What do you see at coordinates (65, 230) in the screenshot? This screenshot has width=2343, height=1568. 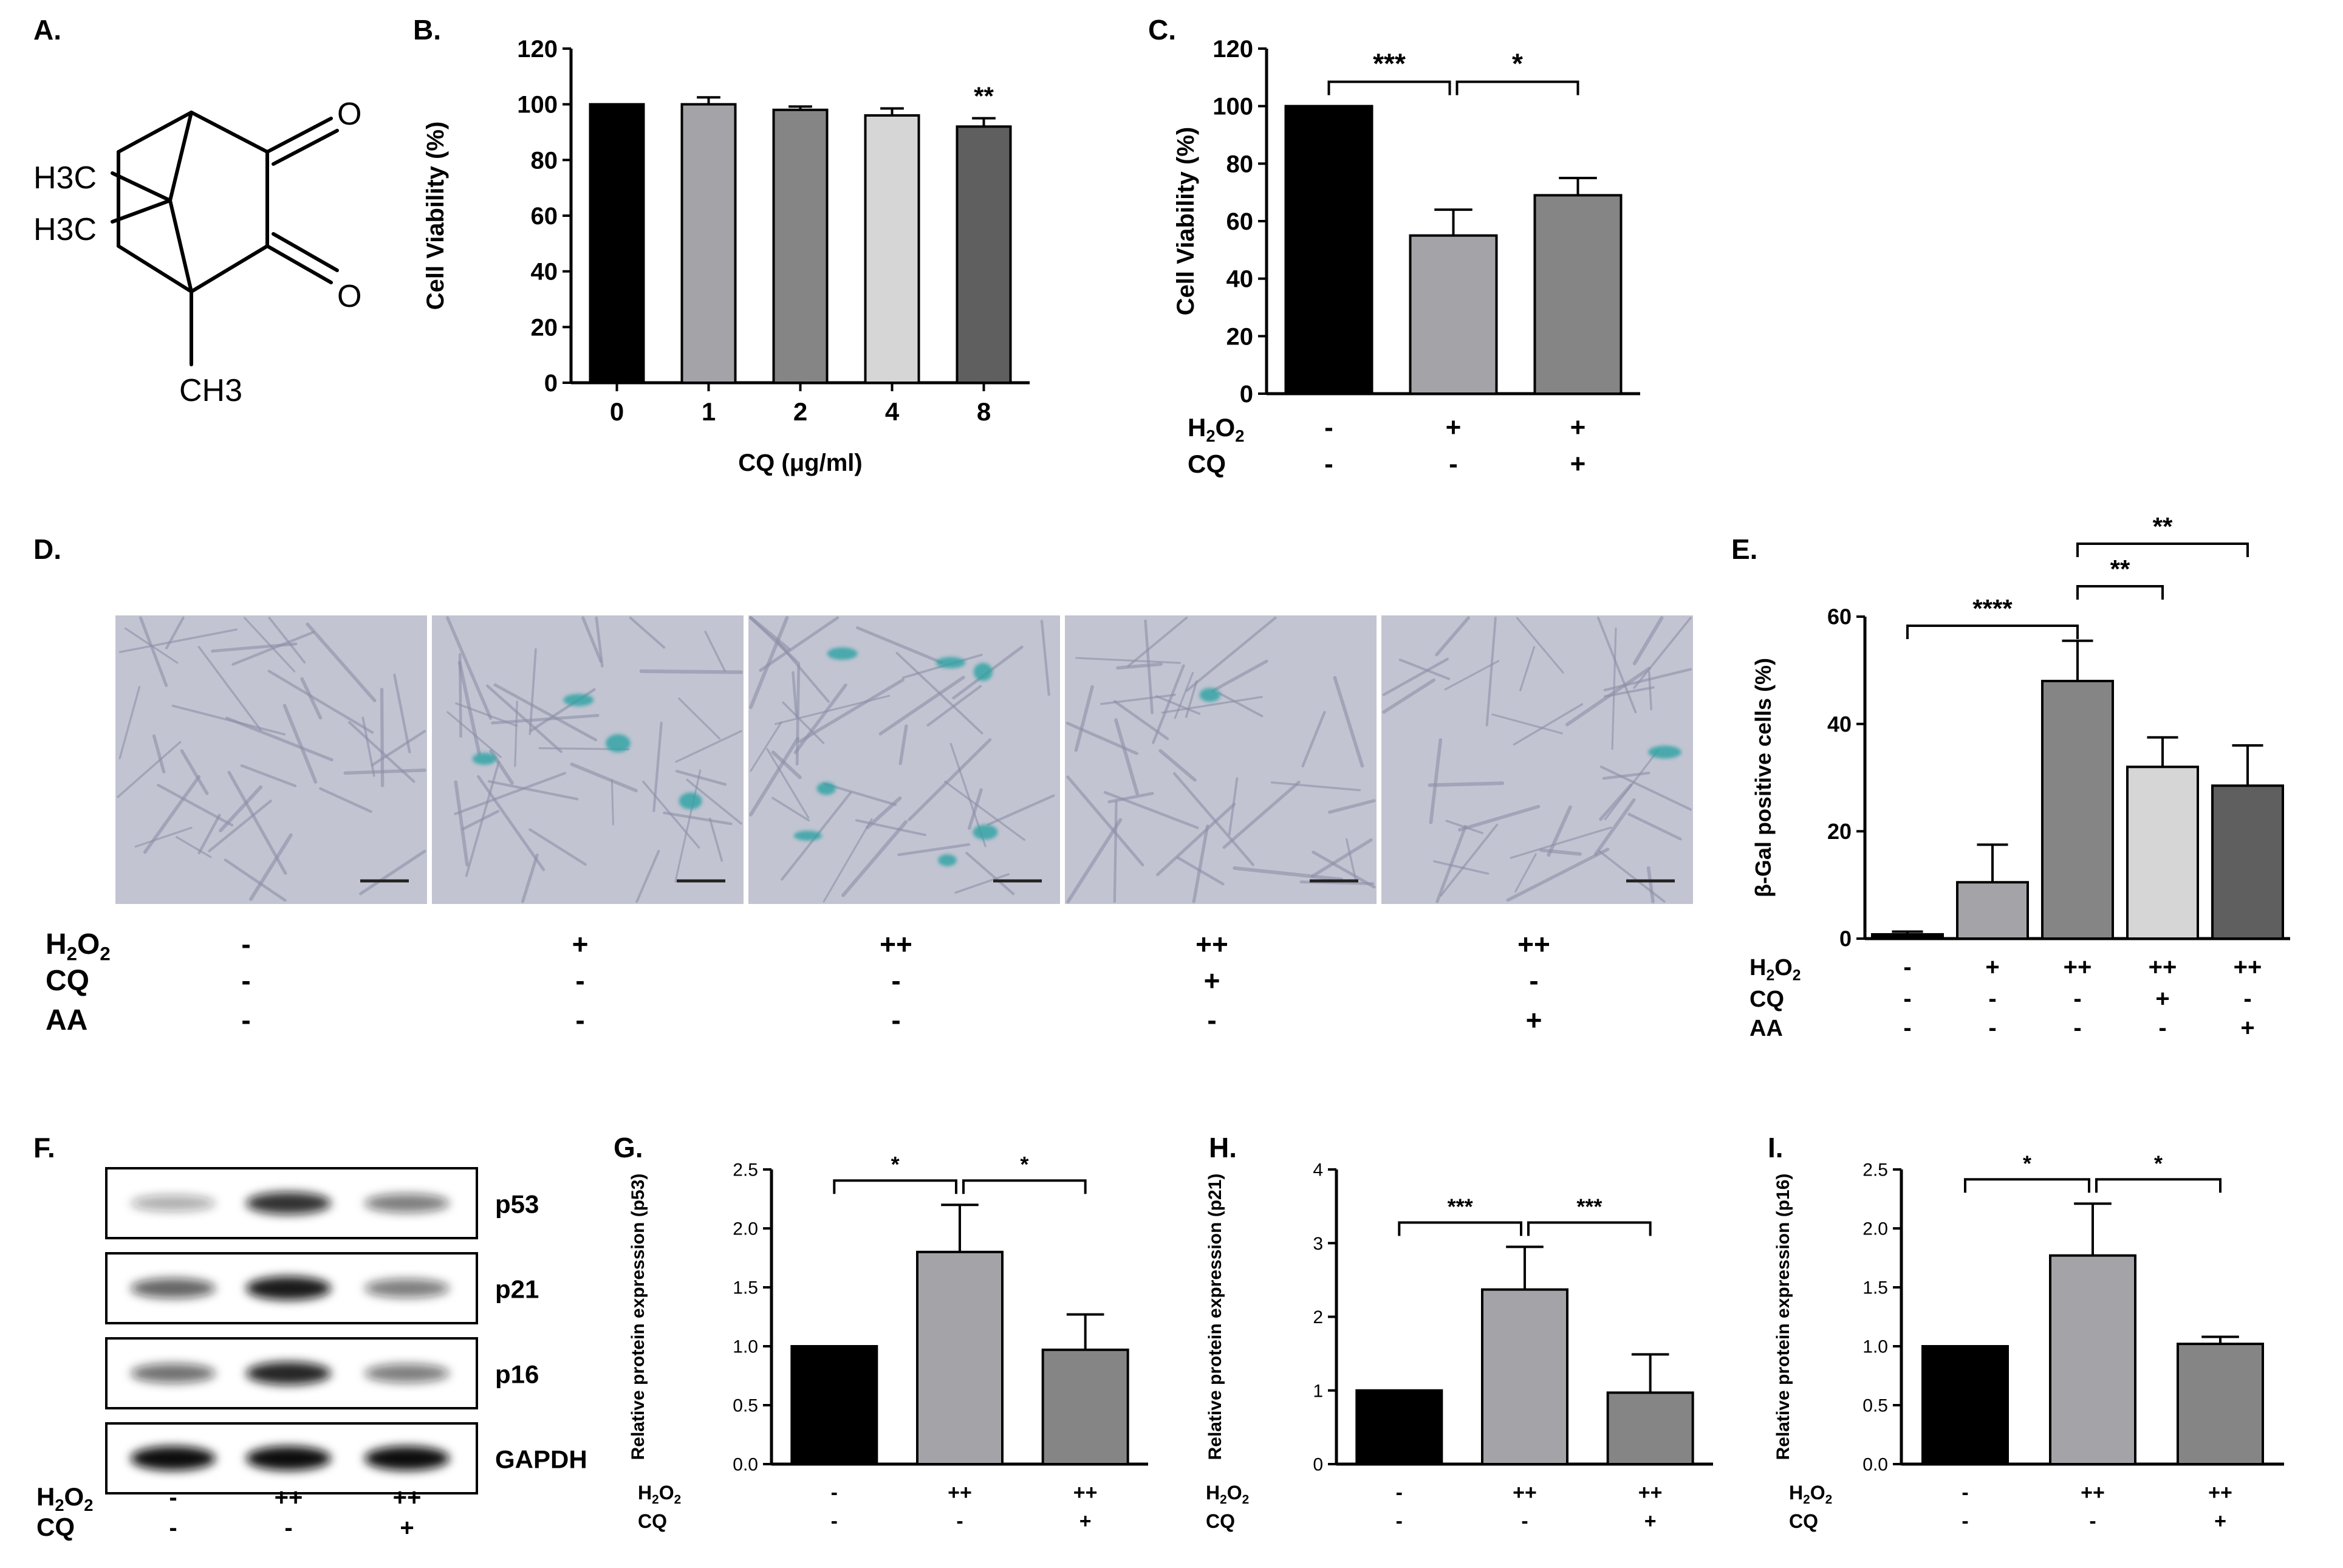 I see `atom-h3c-2: H3C` at bounding box center [65, 230].